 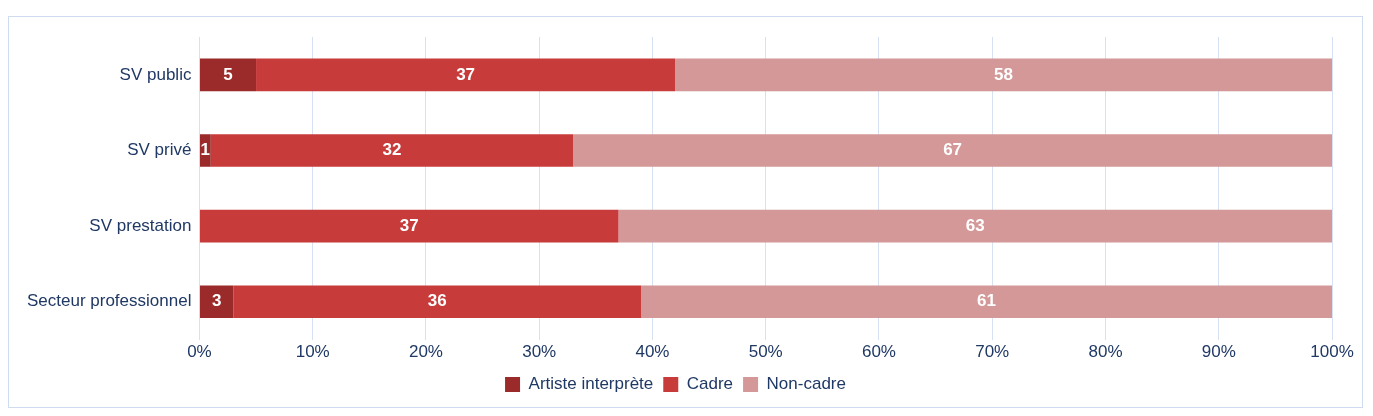 I want to click on y-tick-label: SV public, so click(x=155, y=74).